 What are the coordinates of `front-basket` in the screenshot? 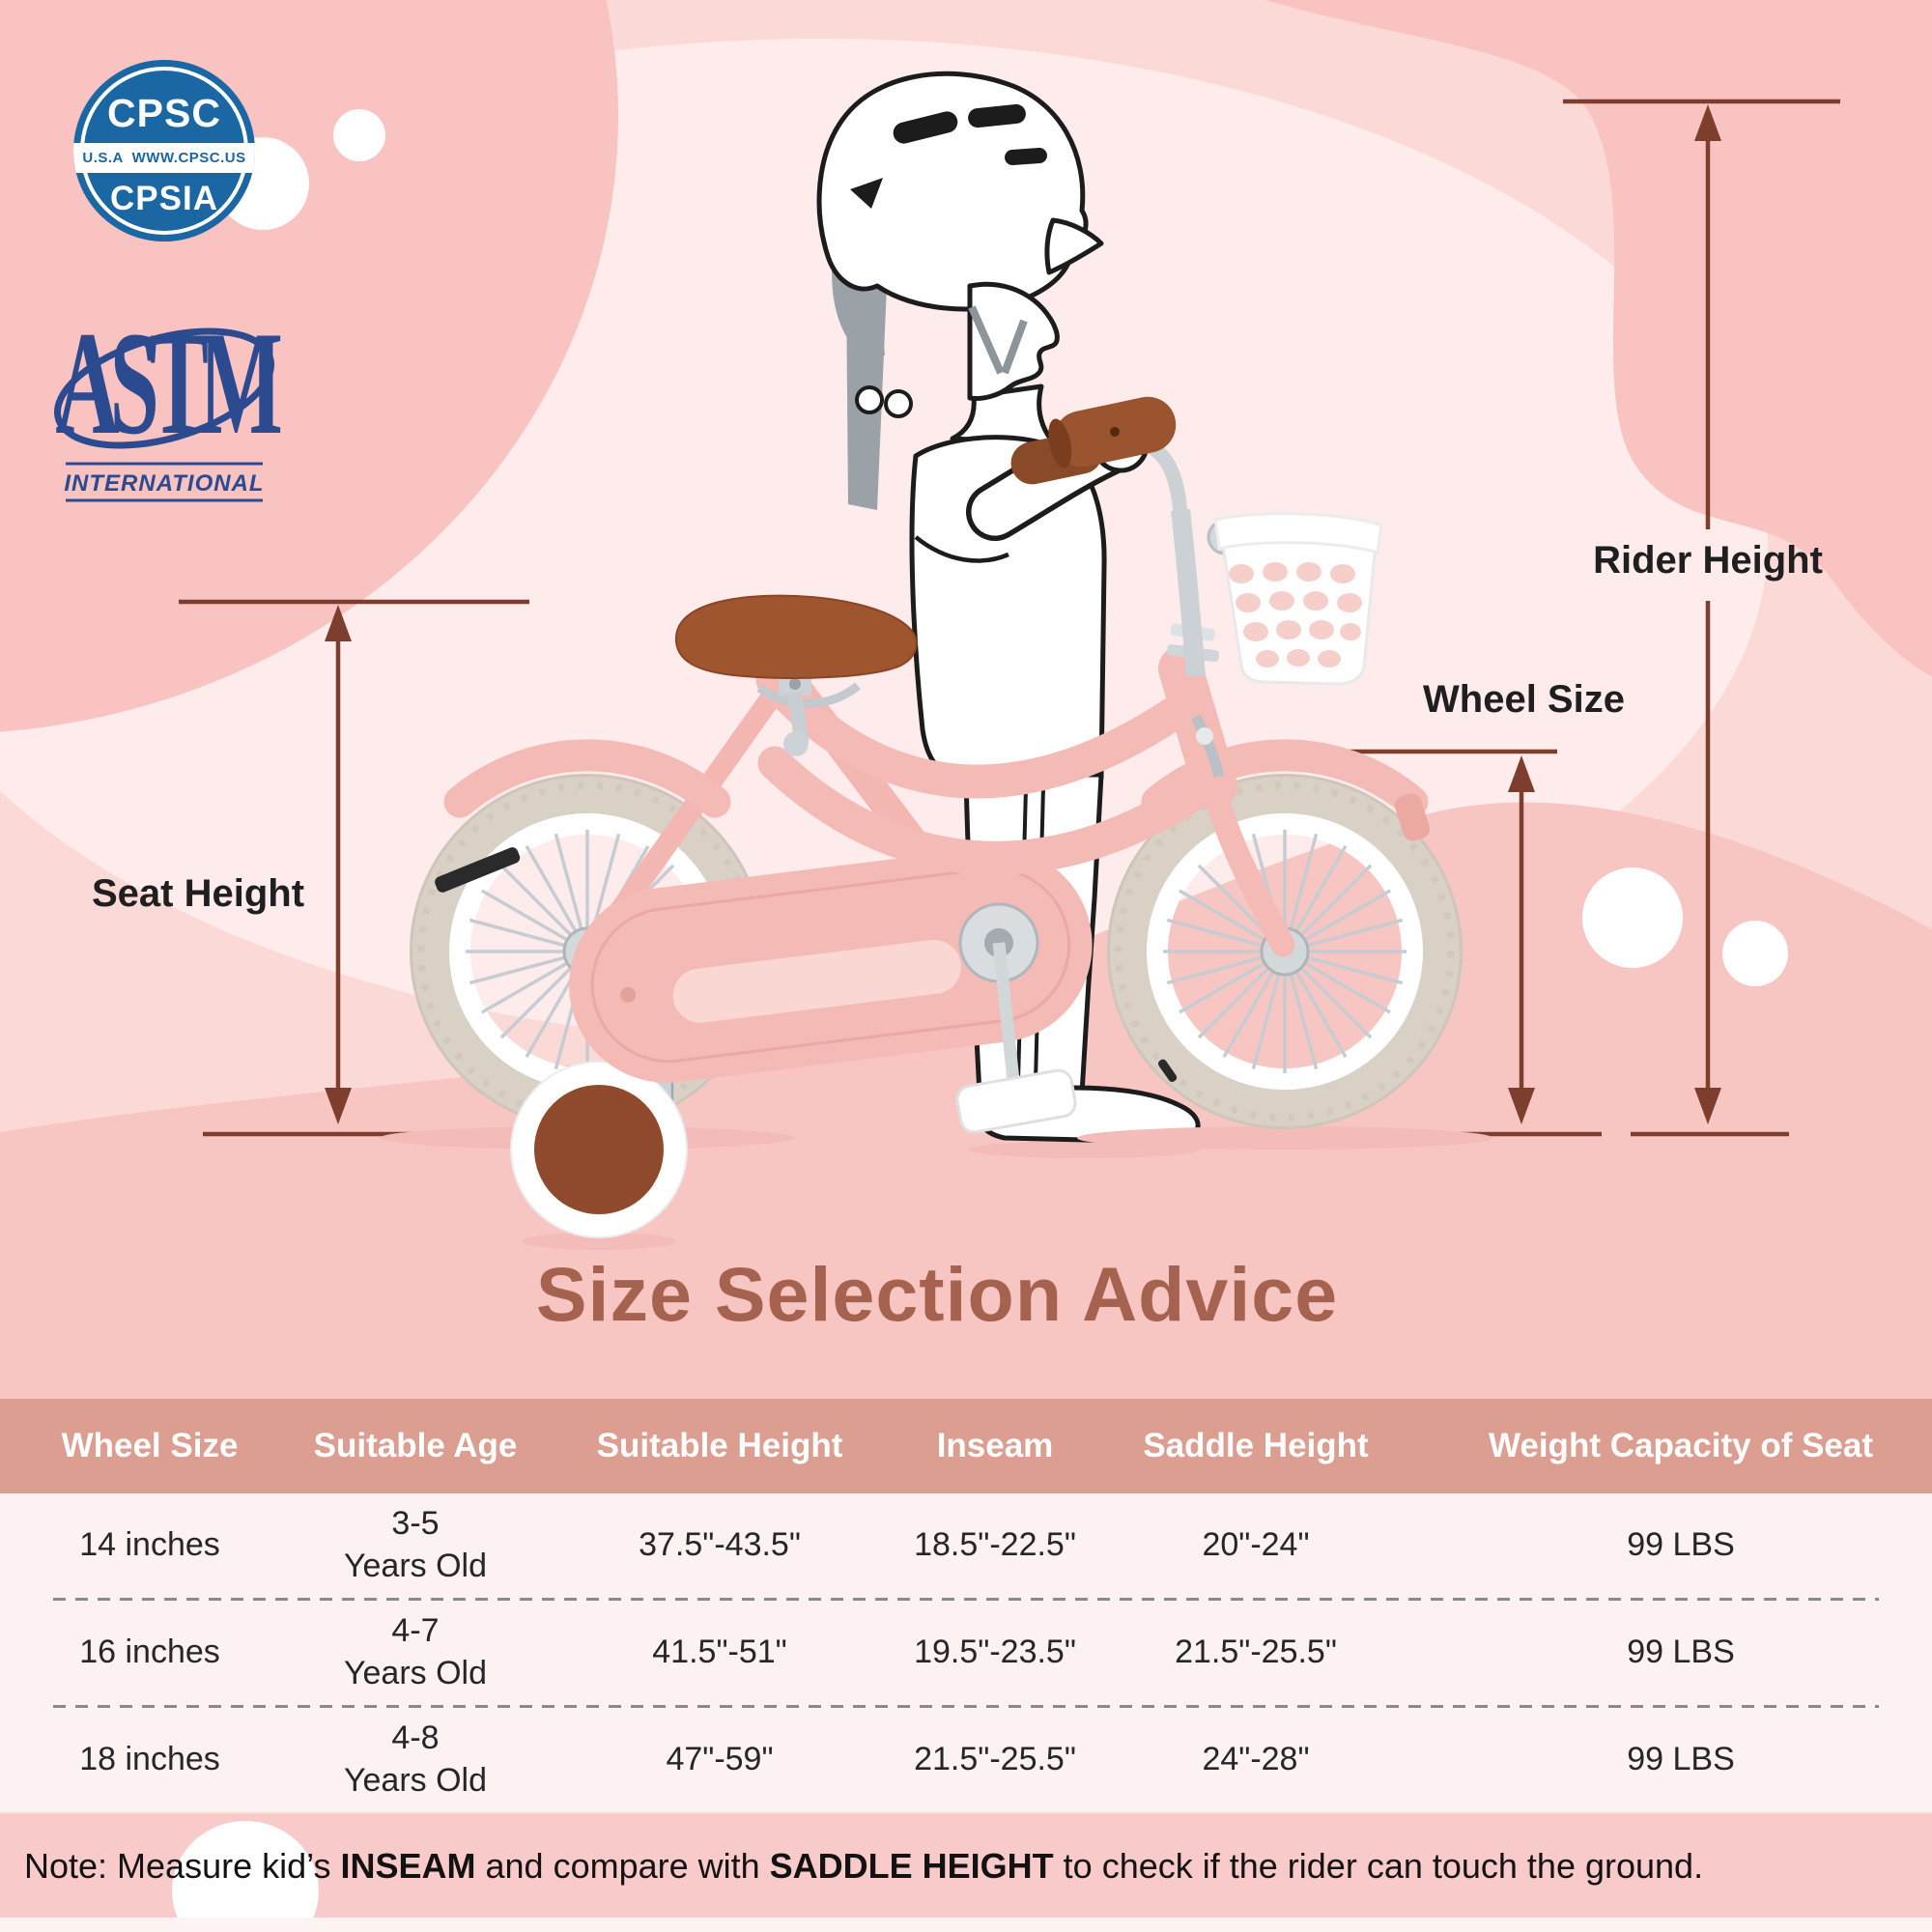 It's located at (1298, 599).